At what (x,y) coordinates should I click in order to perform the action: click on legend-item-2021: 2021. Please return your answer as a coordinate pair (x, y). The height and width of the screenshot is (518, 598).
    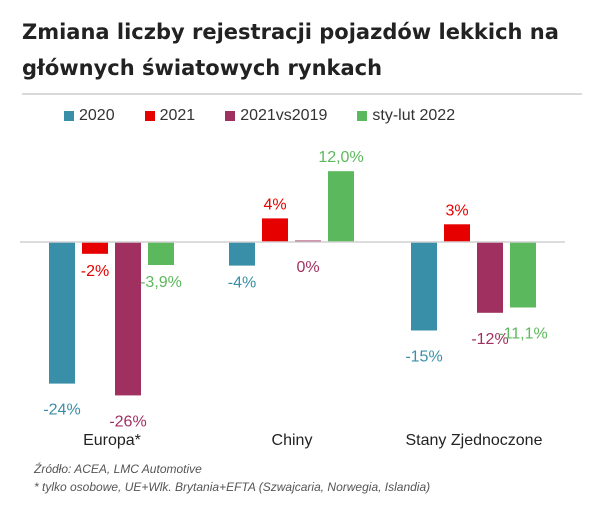
    Looking at the image, I should click on (170, 116).